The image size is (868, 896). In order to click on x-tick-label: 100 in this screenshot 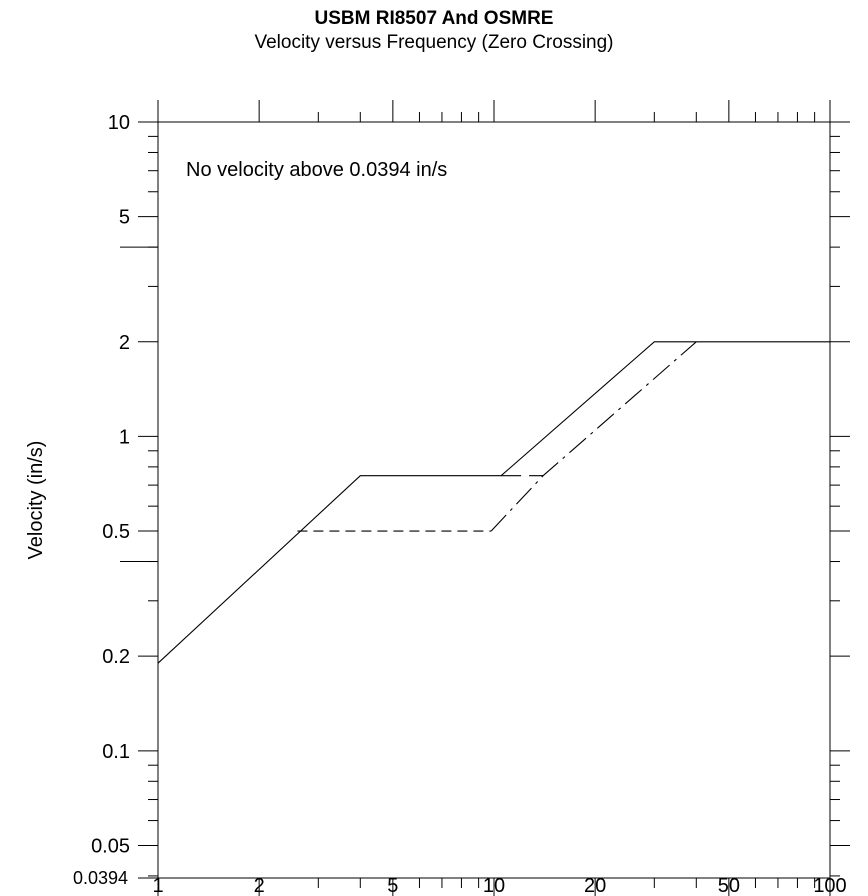, I will do `click(829, 885)`.